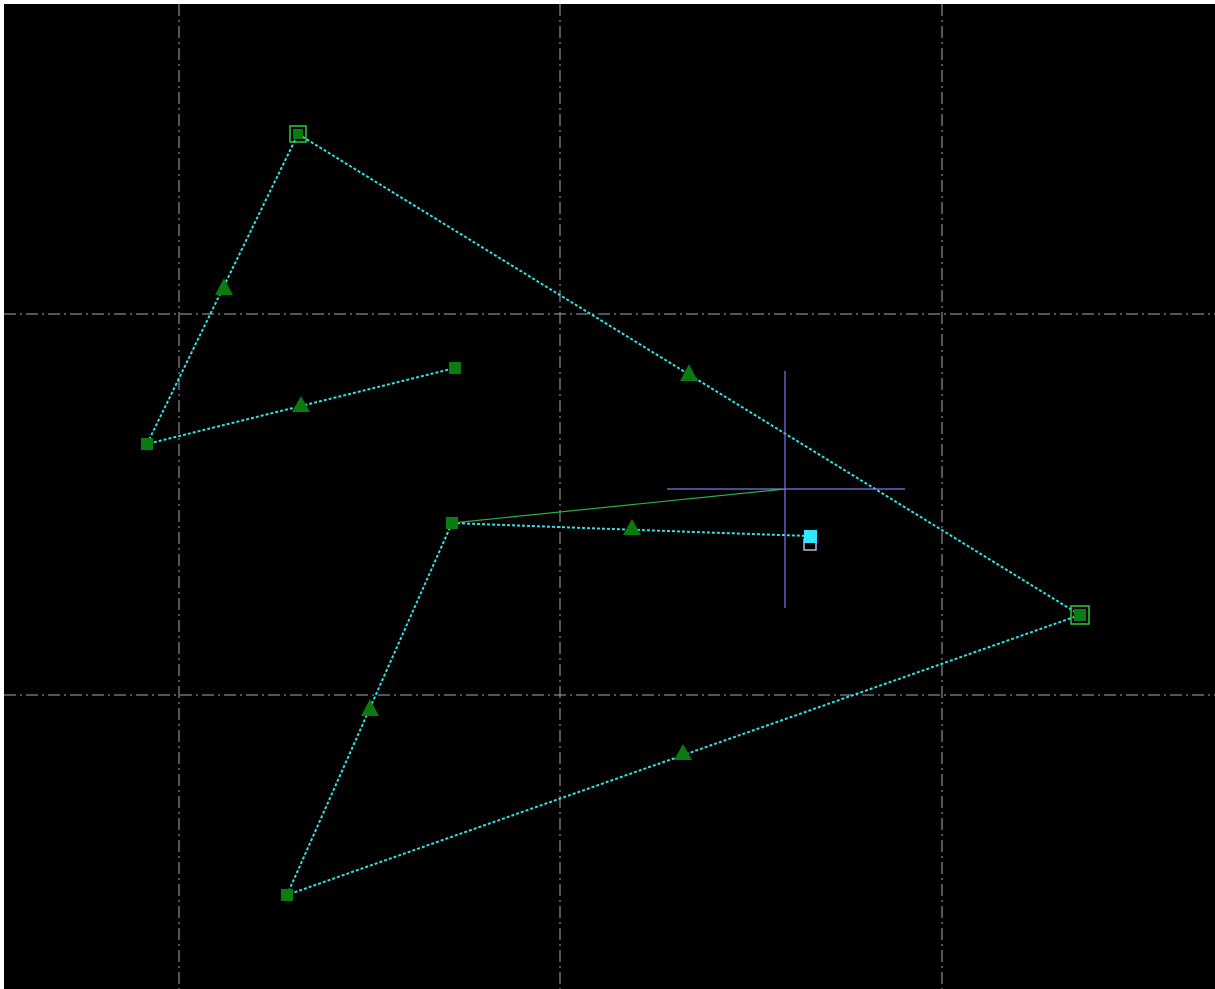 The image size is (1215, 989). I want to click on crosshair-cursor-icon, so click(786, 489).